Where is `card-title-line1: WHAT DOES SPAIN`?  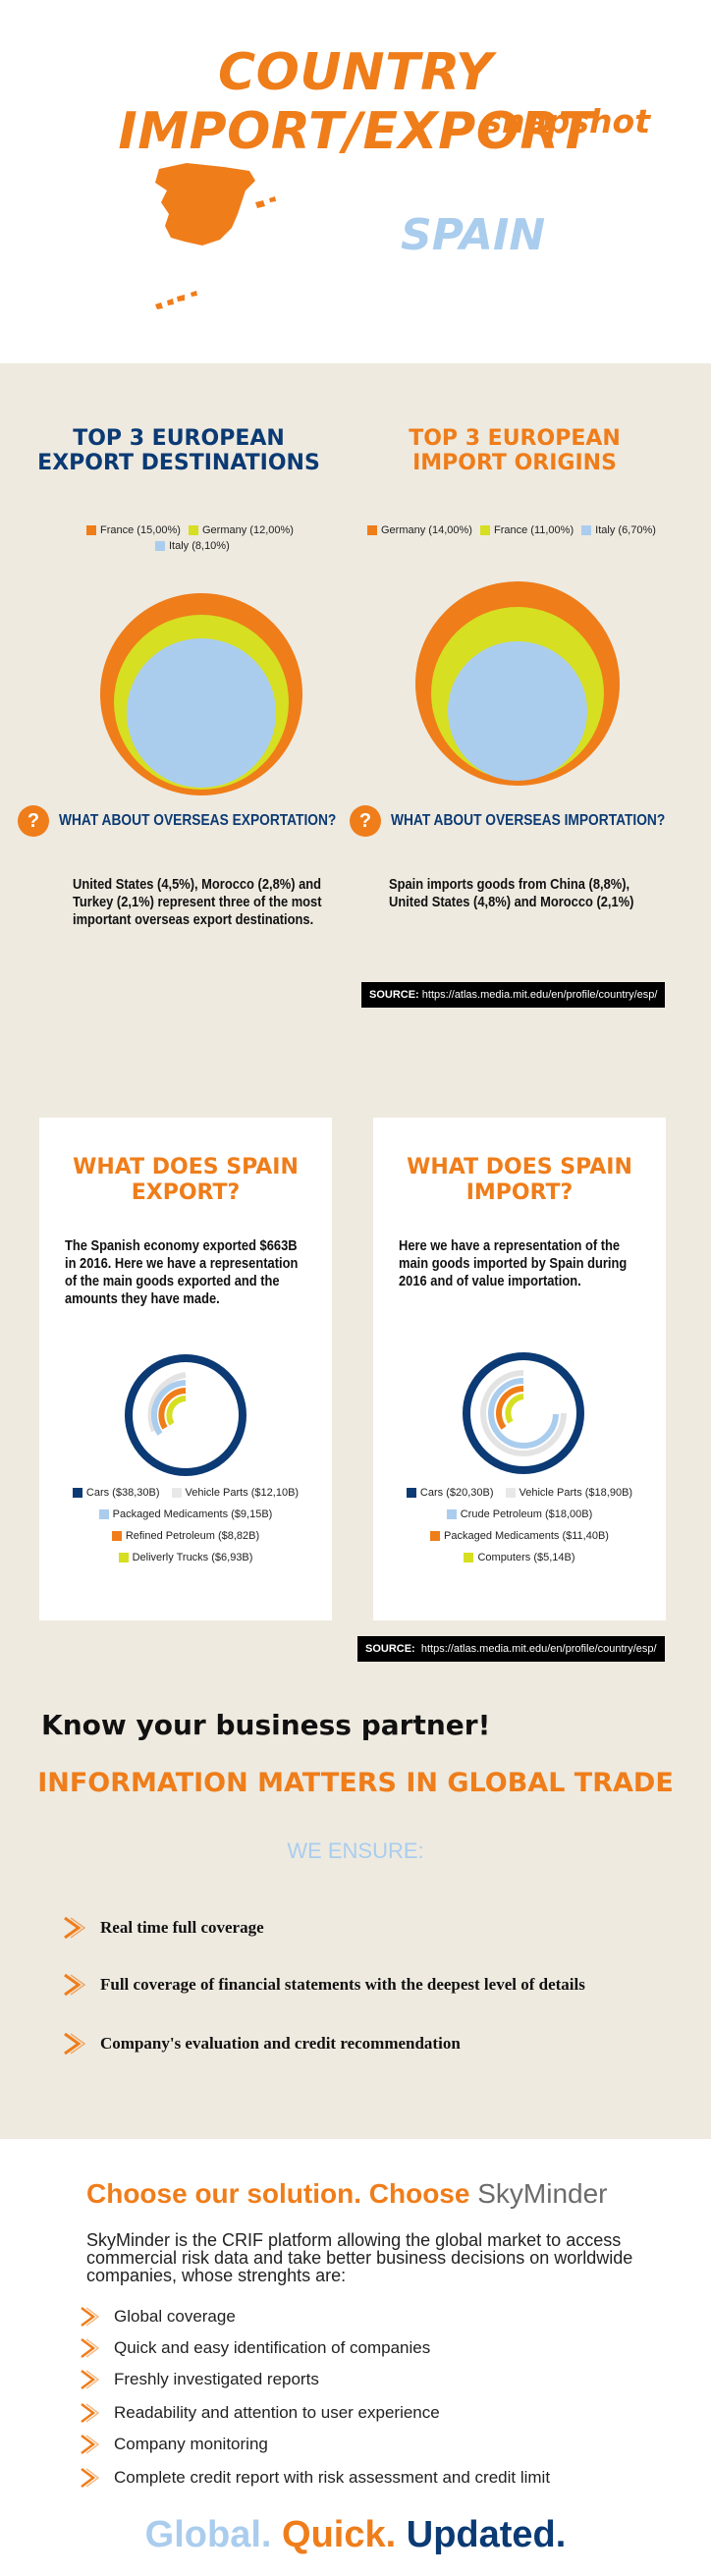 card-title-line1: WHAT DOES SPAIN is located at coordinates (186, 1167).